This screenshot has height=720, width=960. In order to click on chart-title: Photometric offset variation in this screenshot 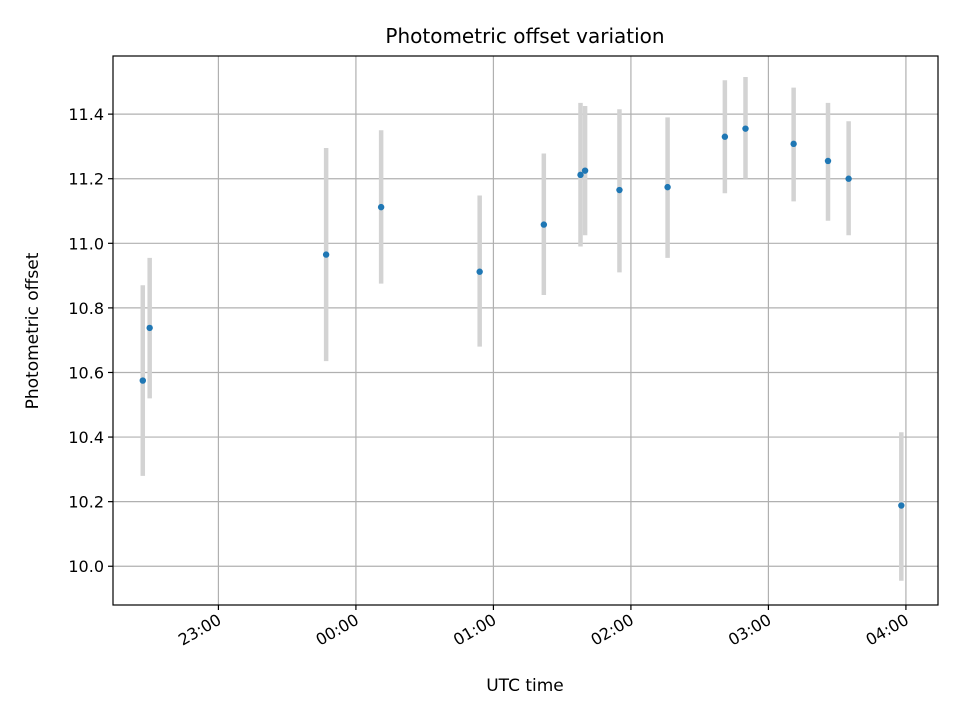, I will do `click(524, 36)`.